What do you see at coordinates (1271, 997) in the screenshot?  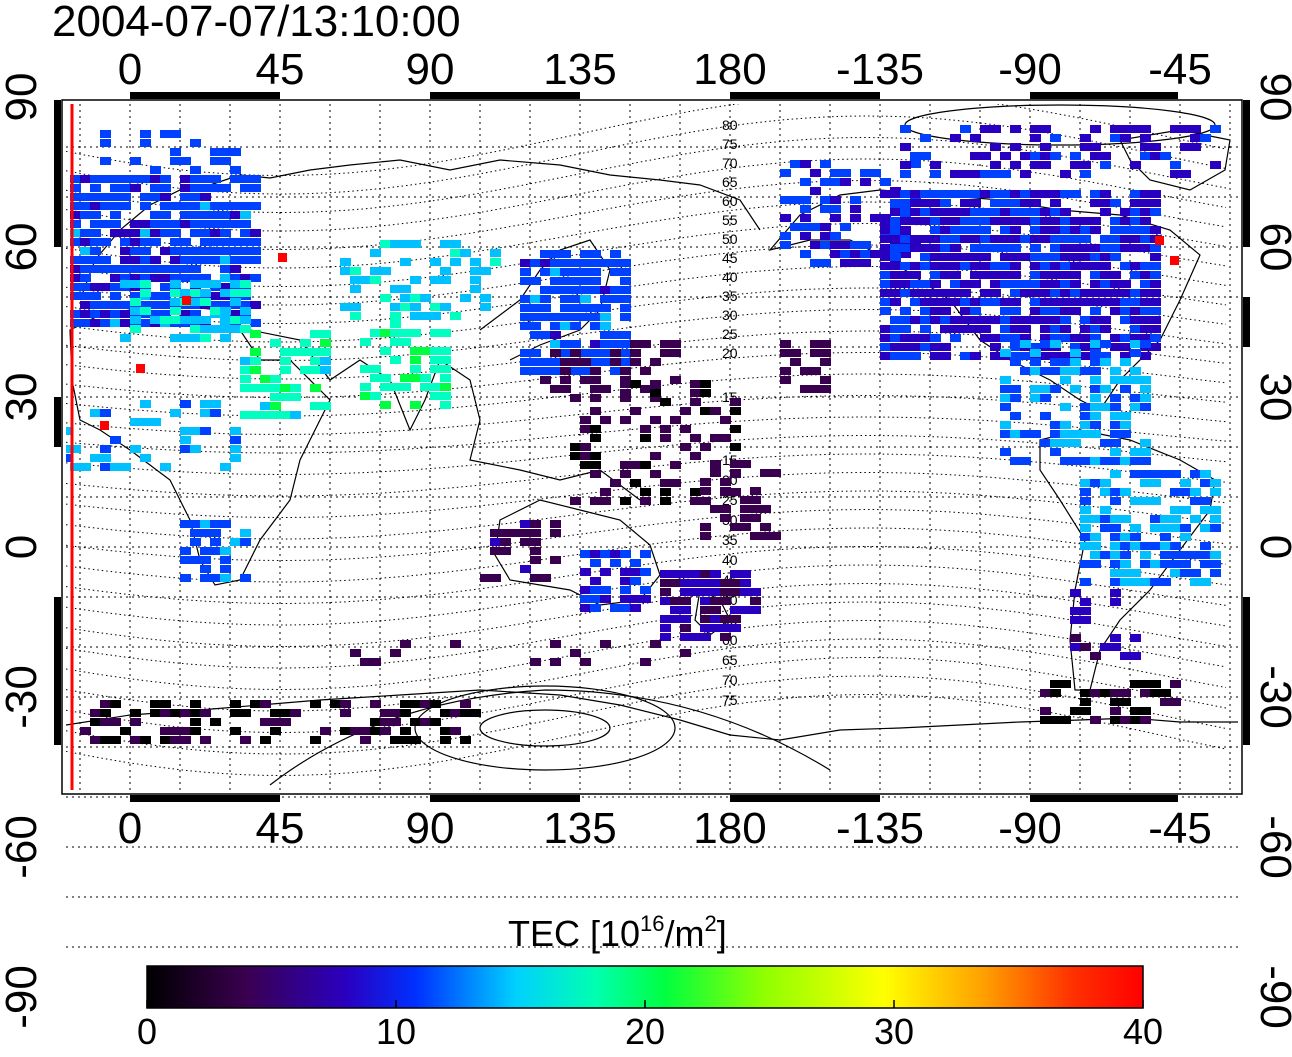 I see `right-lat-tick: -90` at bounding box center [1271, 997].